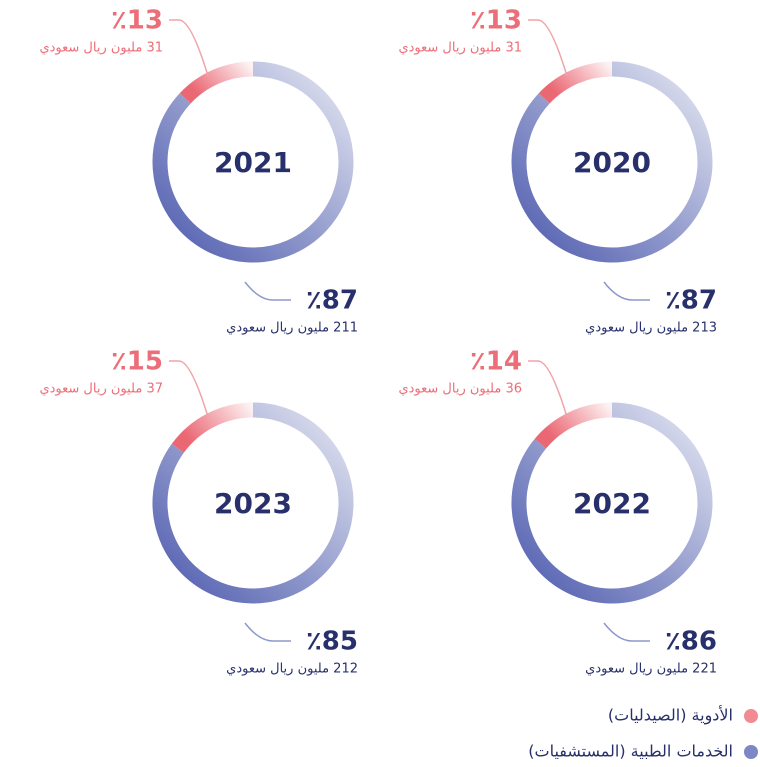 The width and height of the screenshot is (760, 767). I want to click on year-label: 2022, so click(612, 503).